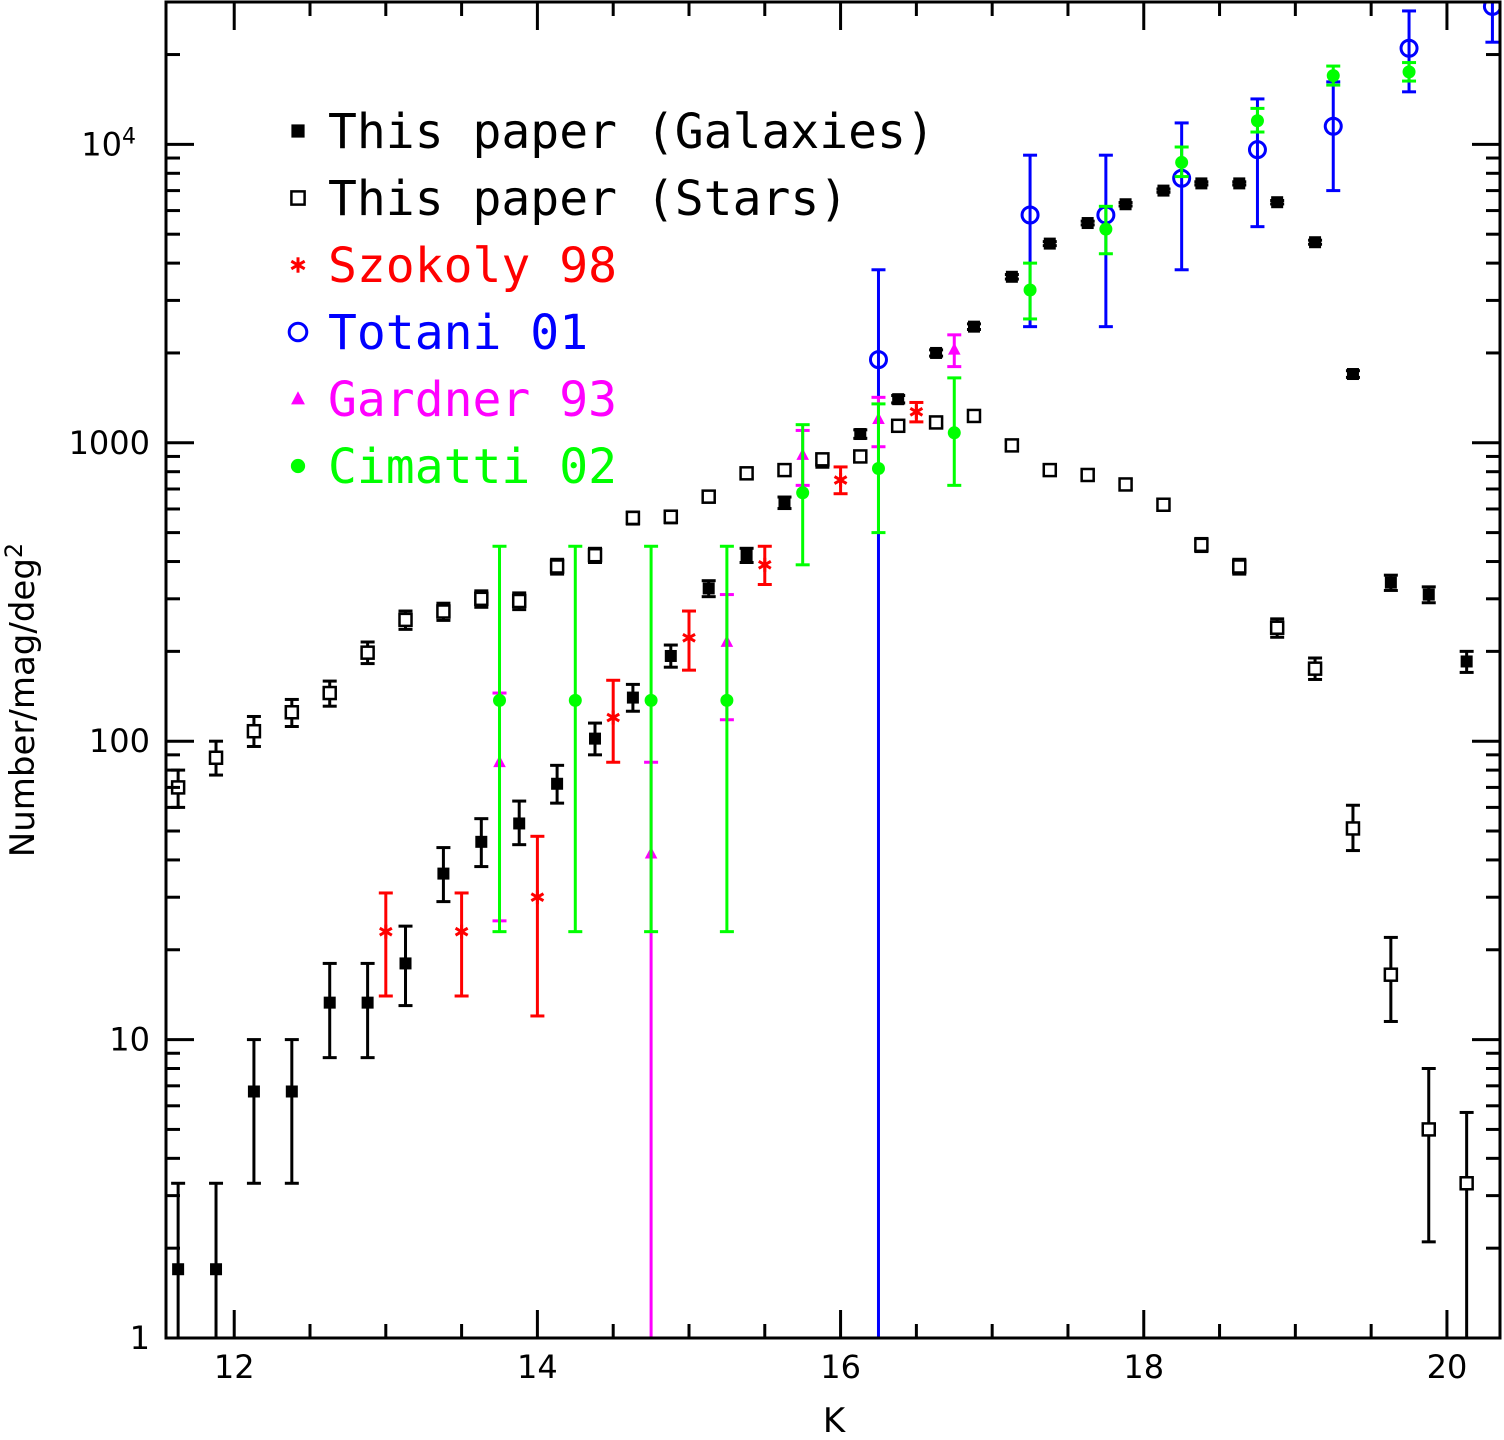  What do you see at coordinates (109, 443) in the screenshot?
I see `y-tick-label: 1000` at bounding box center [109, 443].